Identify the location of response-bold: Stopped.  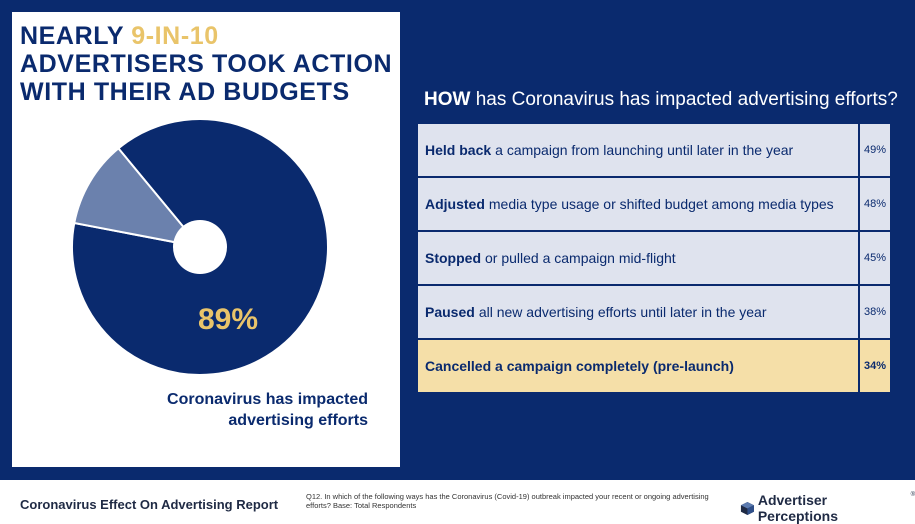
(453, 258).